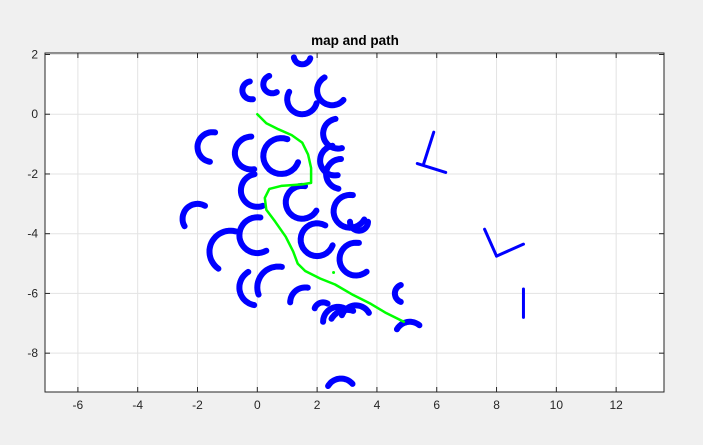  I want to click on x-tick-label: 0, so click(257, 405).